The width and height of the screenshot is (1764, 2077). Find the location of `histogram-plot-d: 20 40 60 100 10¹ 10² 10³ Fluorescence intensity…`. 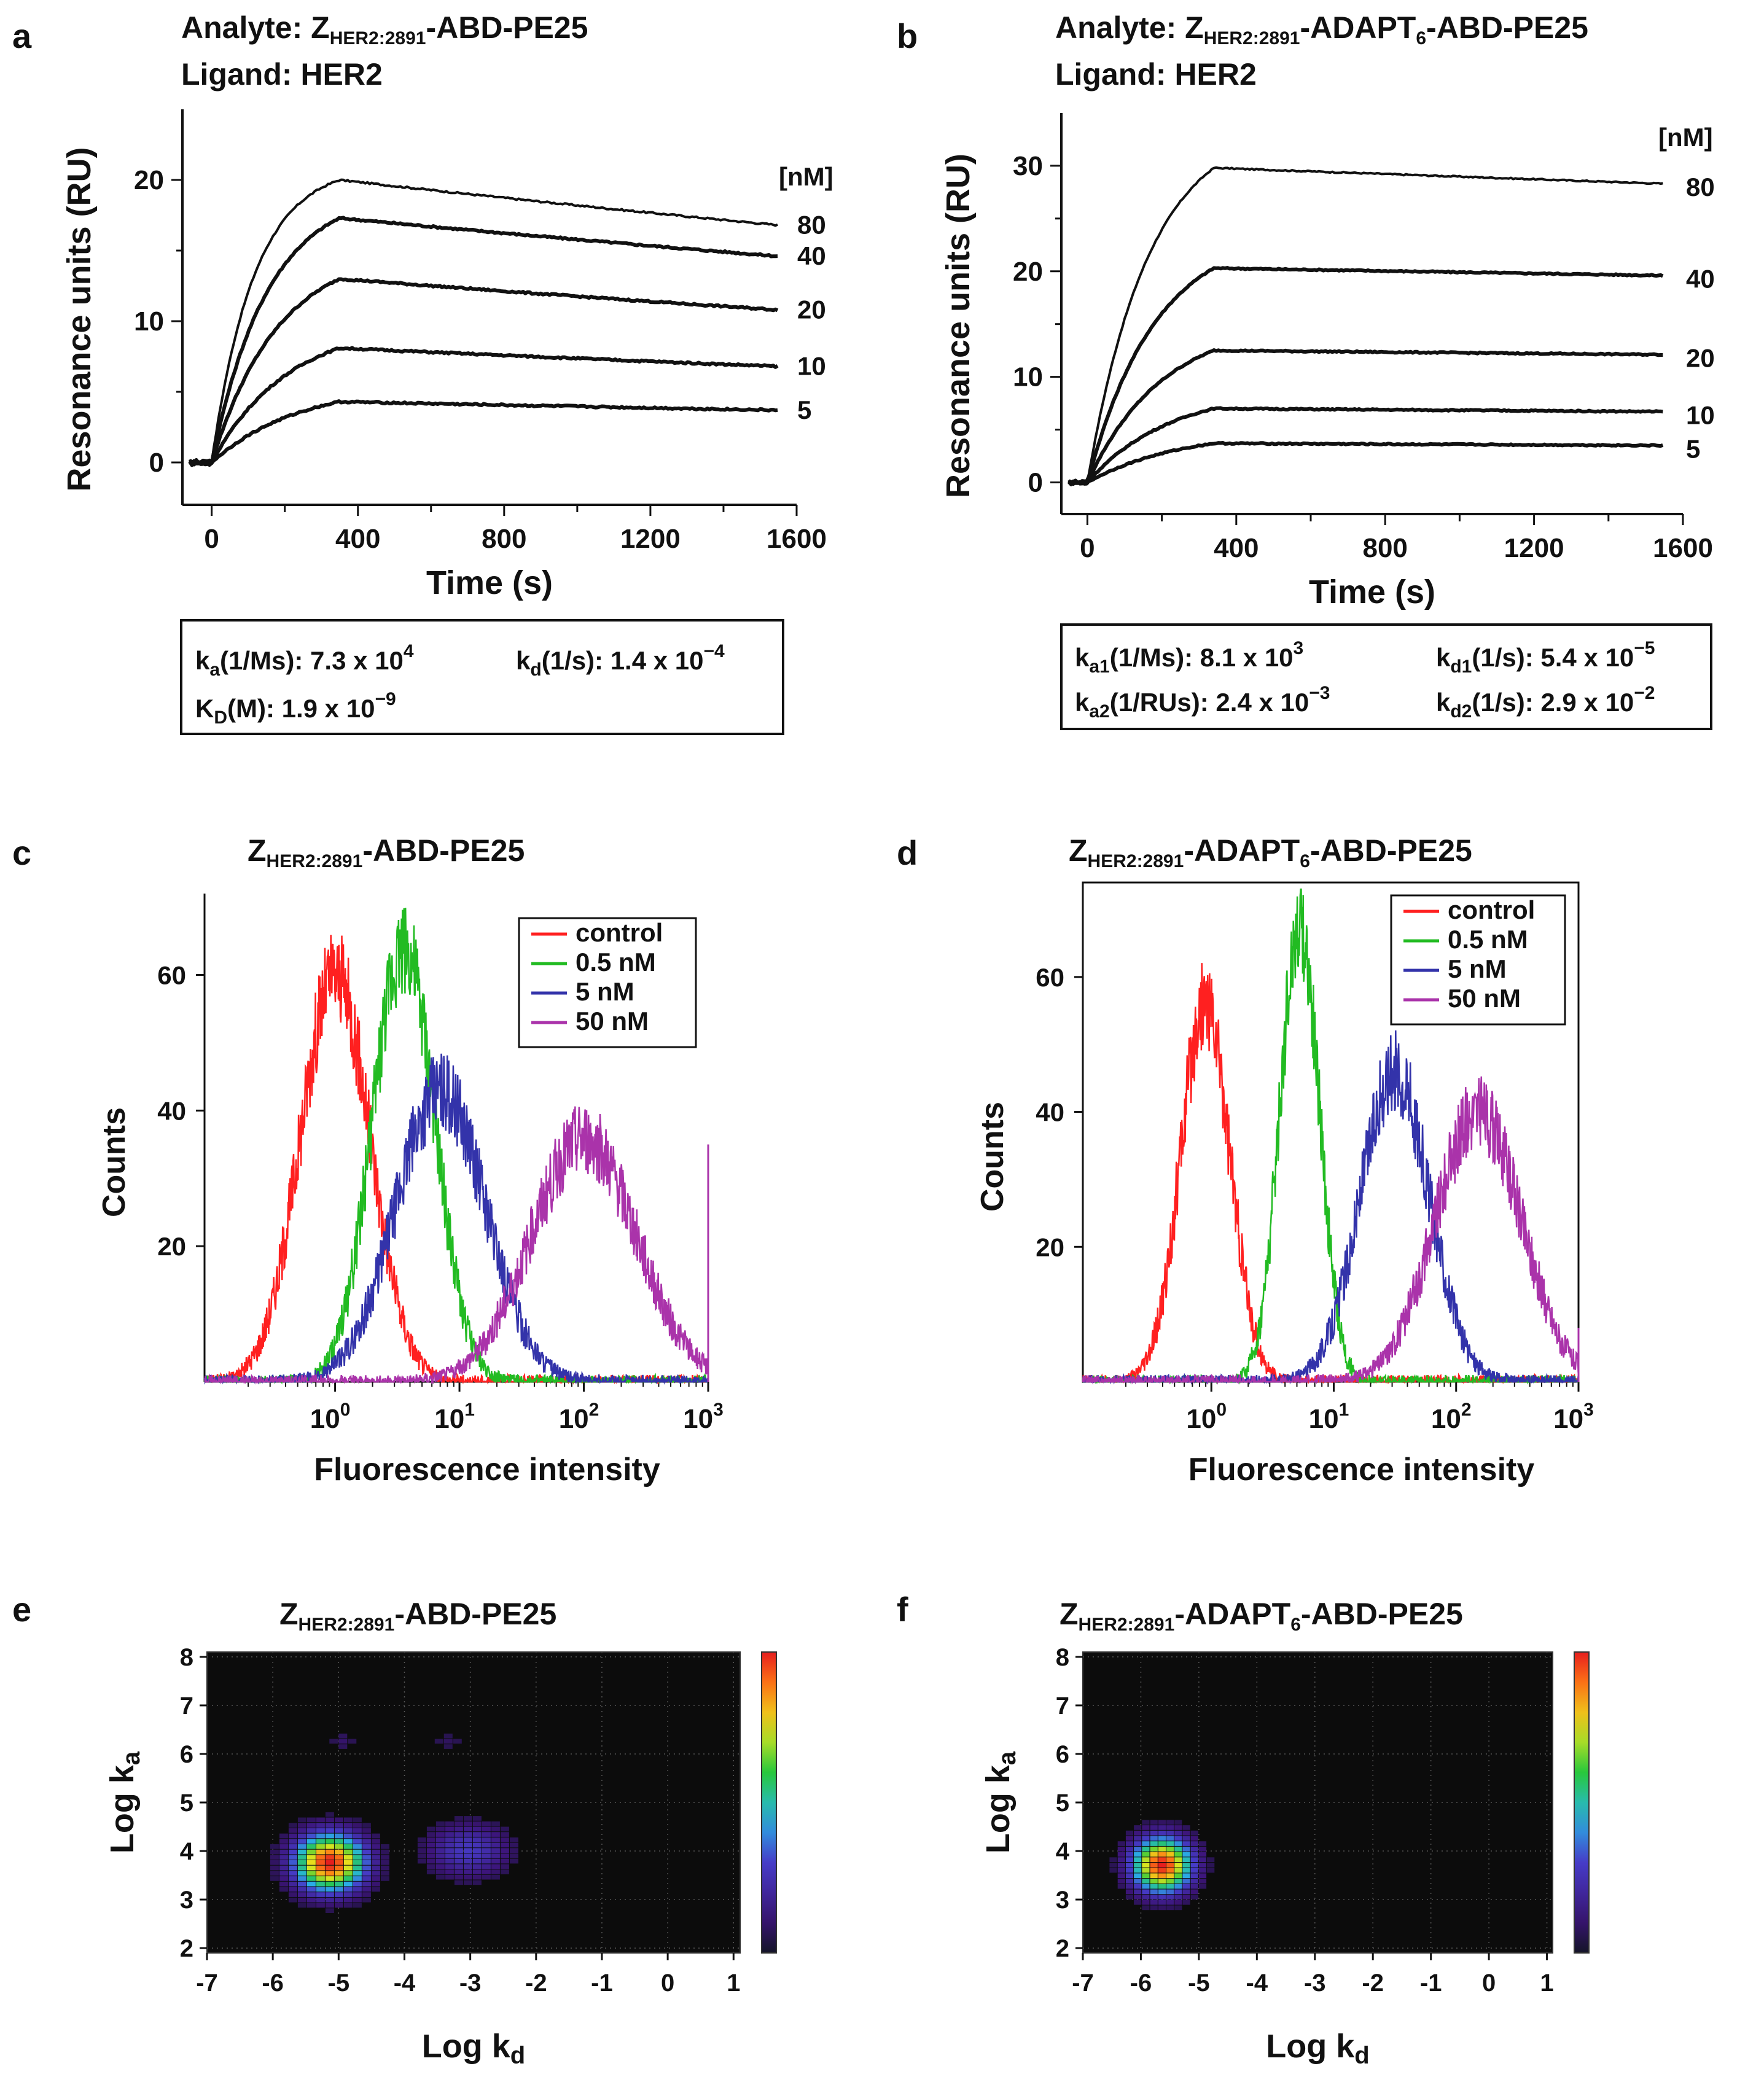

histogram-plot-d: 20 40 60 100 10¹ 10² 10³ Fluorescence intensity… is located at coordinates (1284, 1184).